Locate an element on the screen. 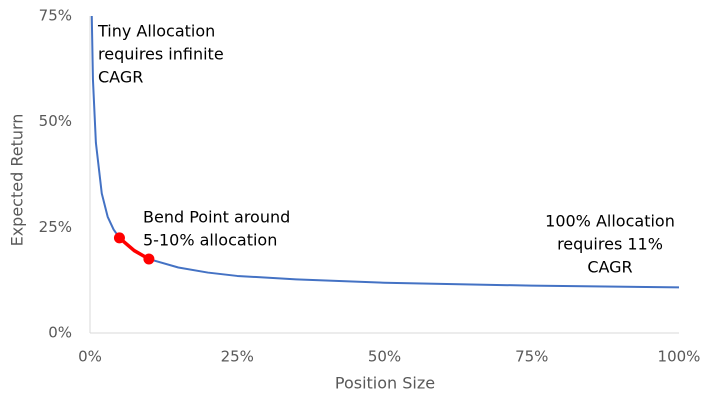 This screenshot has height=401, width=708. annotation: 100% Allocation is located at coordinates (610, 221).